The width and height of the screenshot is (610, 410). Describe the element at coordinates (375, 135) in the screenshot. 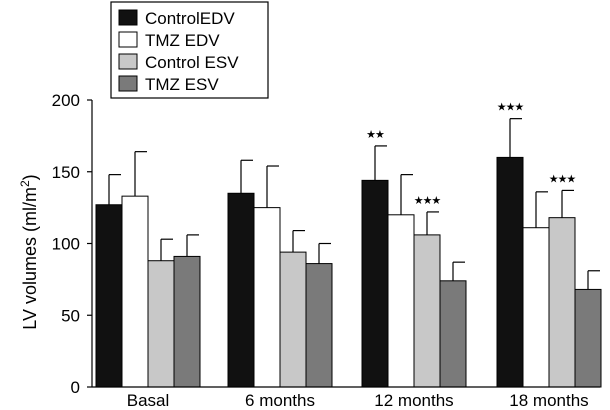

I see `significance-marker: ★★` at that location.